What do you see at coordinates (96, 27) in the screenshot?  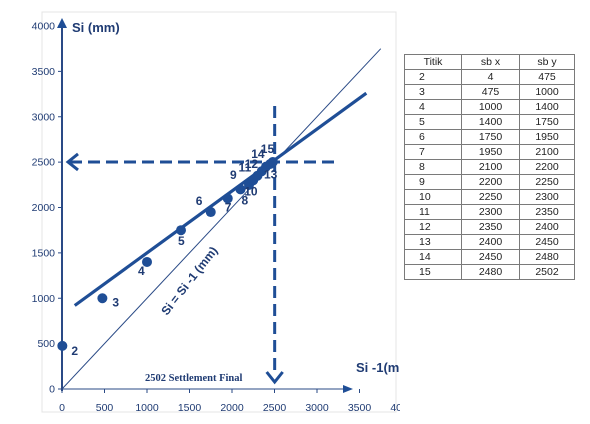 I see `y-axis-title: Si (mm)` at bounding box center [96, 27].